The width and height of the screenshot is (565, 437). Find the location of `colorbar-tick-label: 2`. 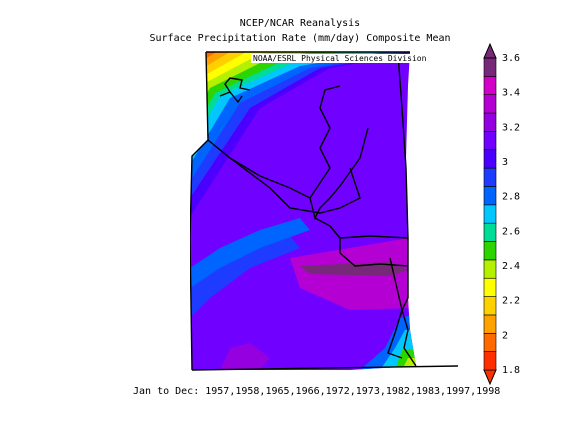

colorbar-tick-label: 2 is located at coordinates (505, 335).